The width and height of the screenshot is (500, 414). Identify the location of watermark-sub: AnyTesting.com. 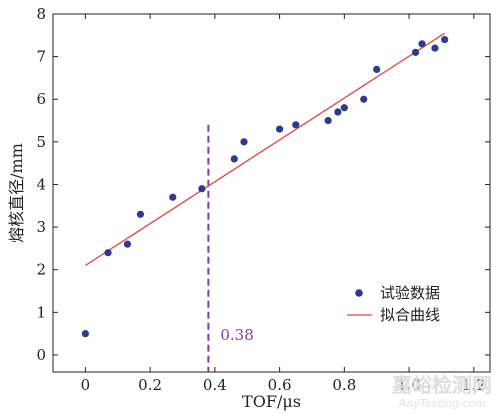
(442, 403).